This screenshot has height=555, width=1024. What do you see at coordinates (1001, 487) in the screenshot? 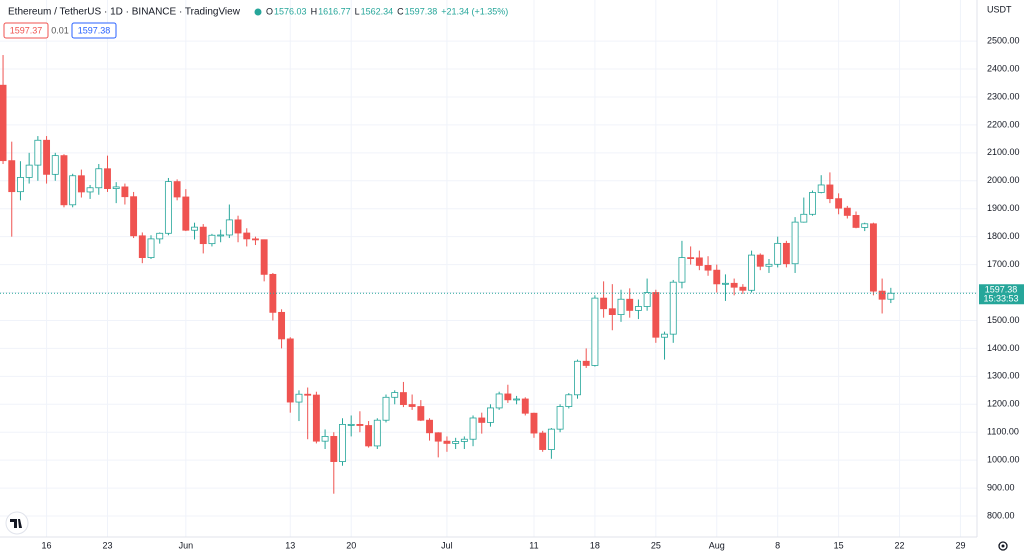
I see `y-tick-label: 900.00` at bounding box center [1001, 487].